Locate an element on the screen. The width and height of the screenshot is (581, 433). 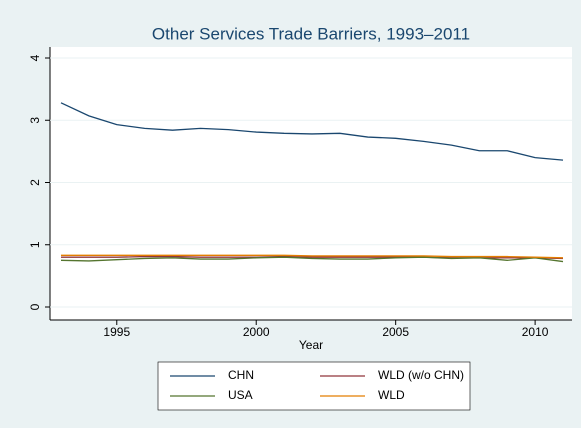
y-tick-label: 4 is located at coordinates (35, 57).